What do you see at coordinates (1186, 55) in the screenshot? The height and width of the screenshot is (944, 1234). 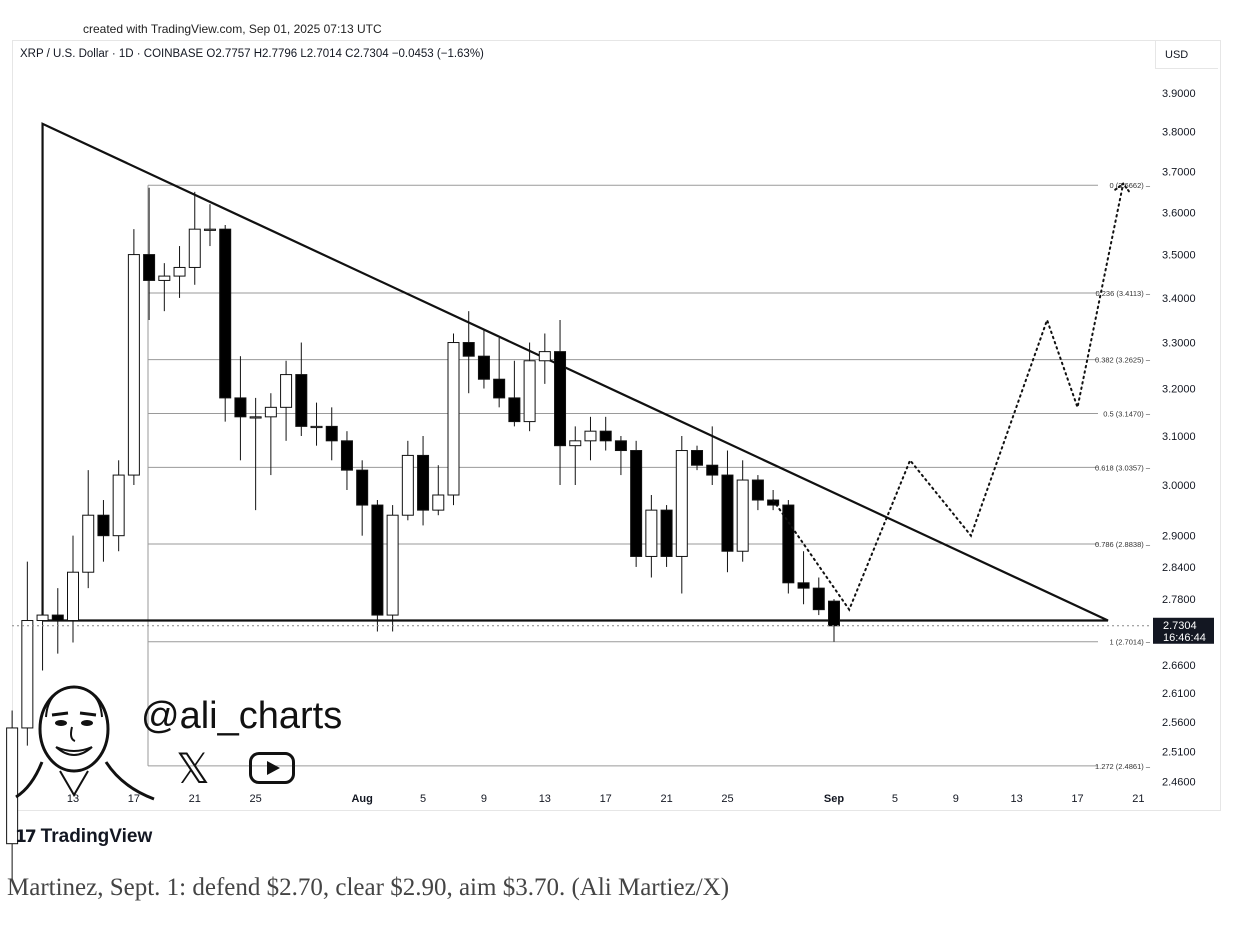 I see `currency-selector: USD` at bounding box center [1186, 55].